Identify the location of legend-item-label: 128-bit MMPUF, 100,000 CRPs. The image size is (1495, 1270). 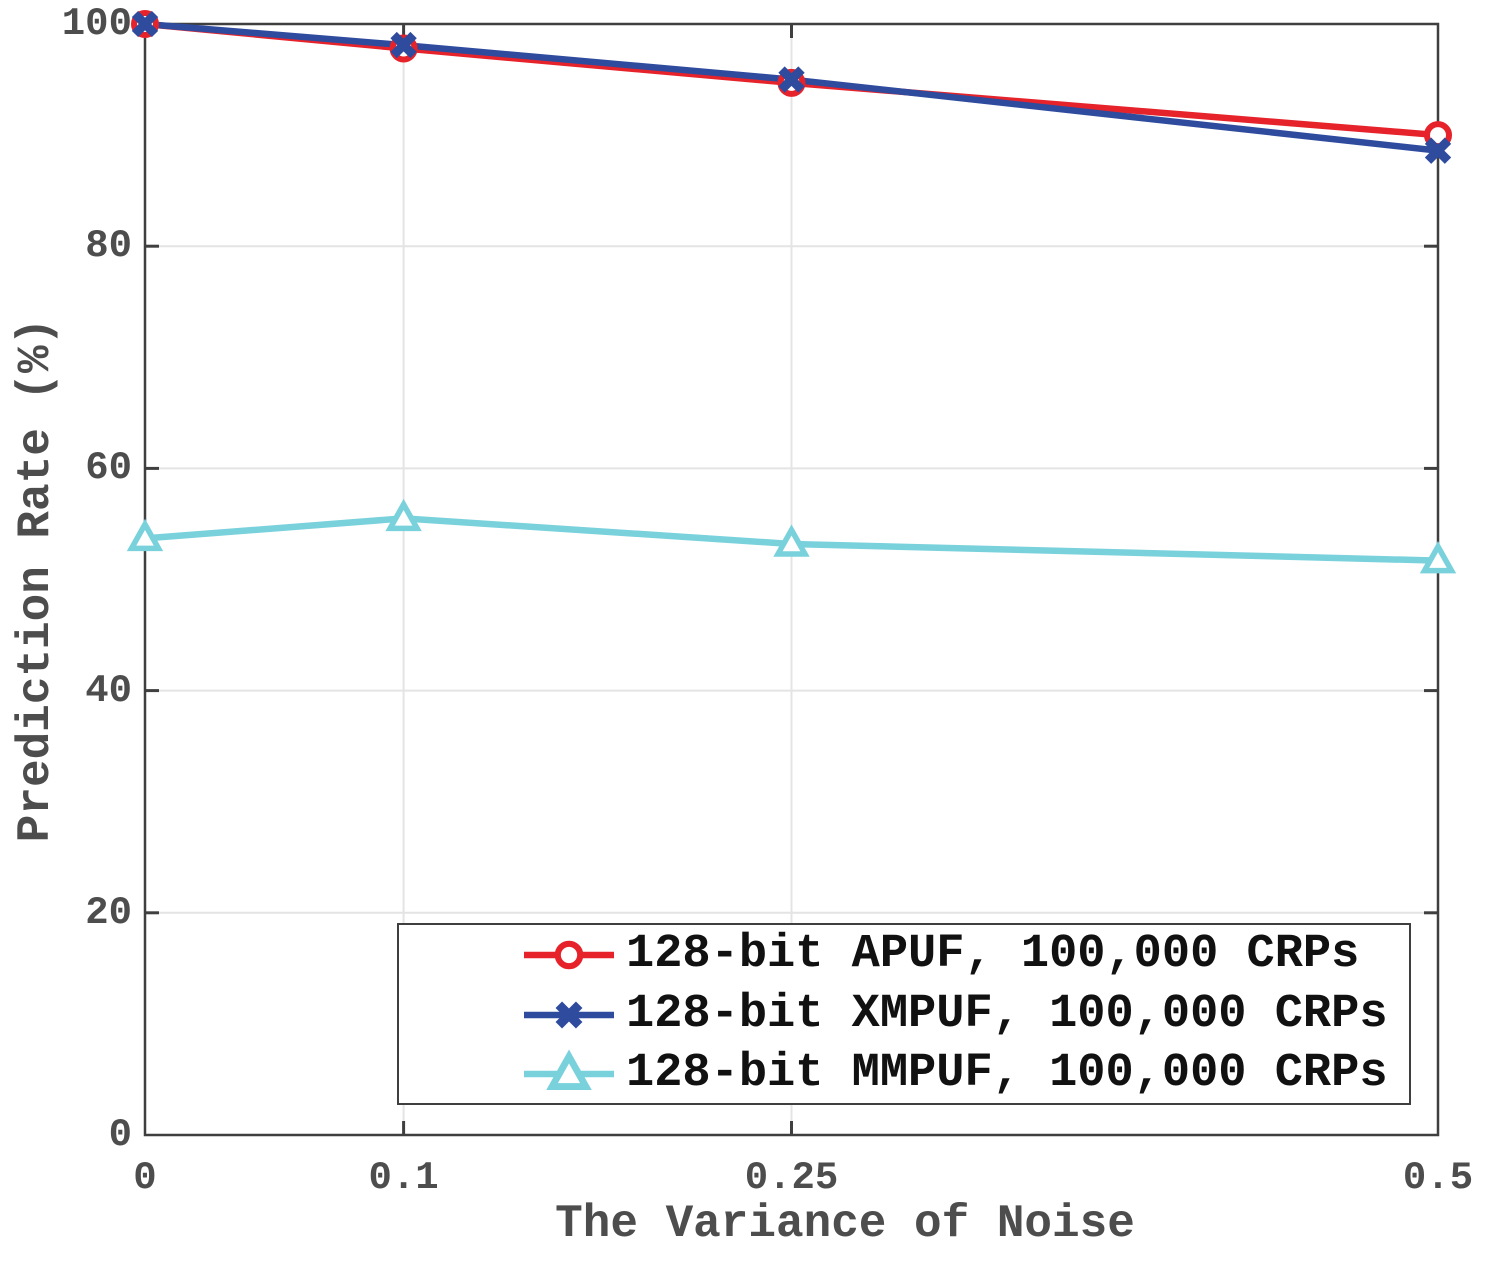
(1007, 1073).